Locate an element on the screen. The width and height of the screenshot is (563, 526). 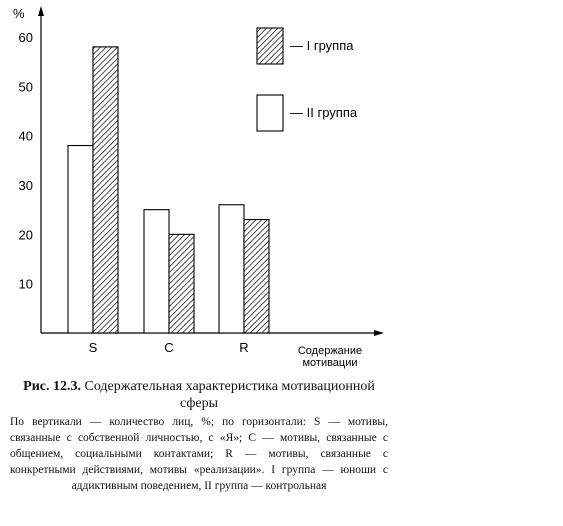
x-tick-label: R is located at coordinates (243, 347).